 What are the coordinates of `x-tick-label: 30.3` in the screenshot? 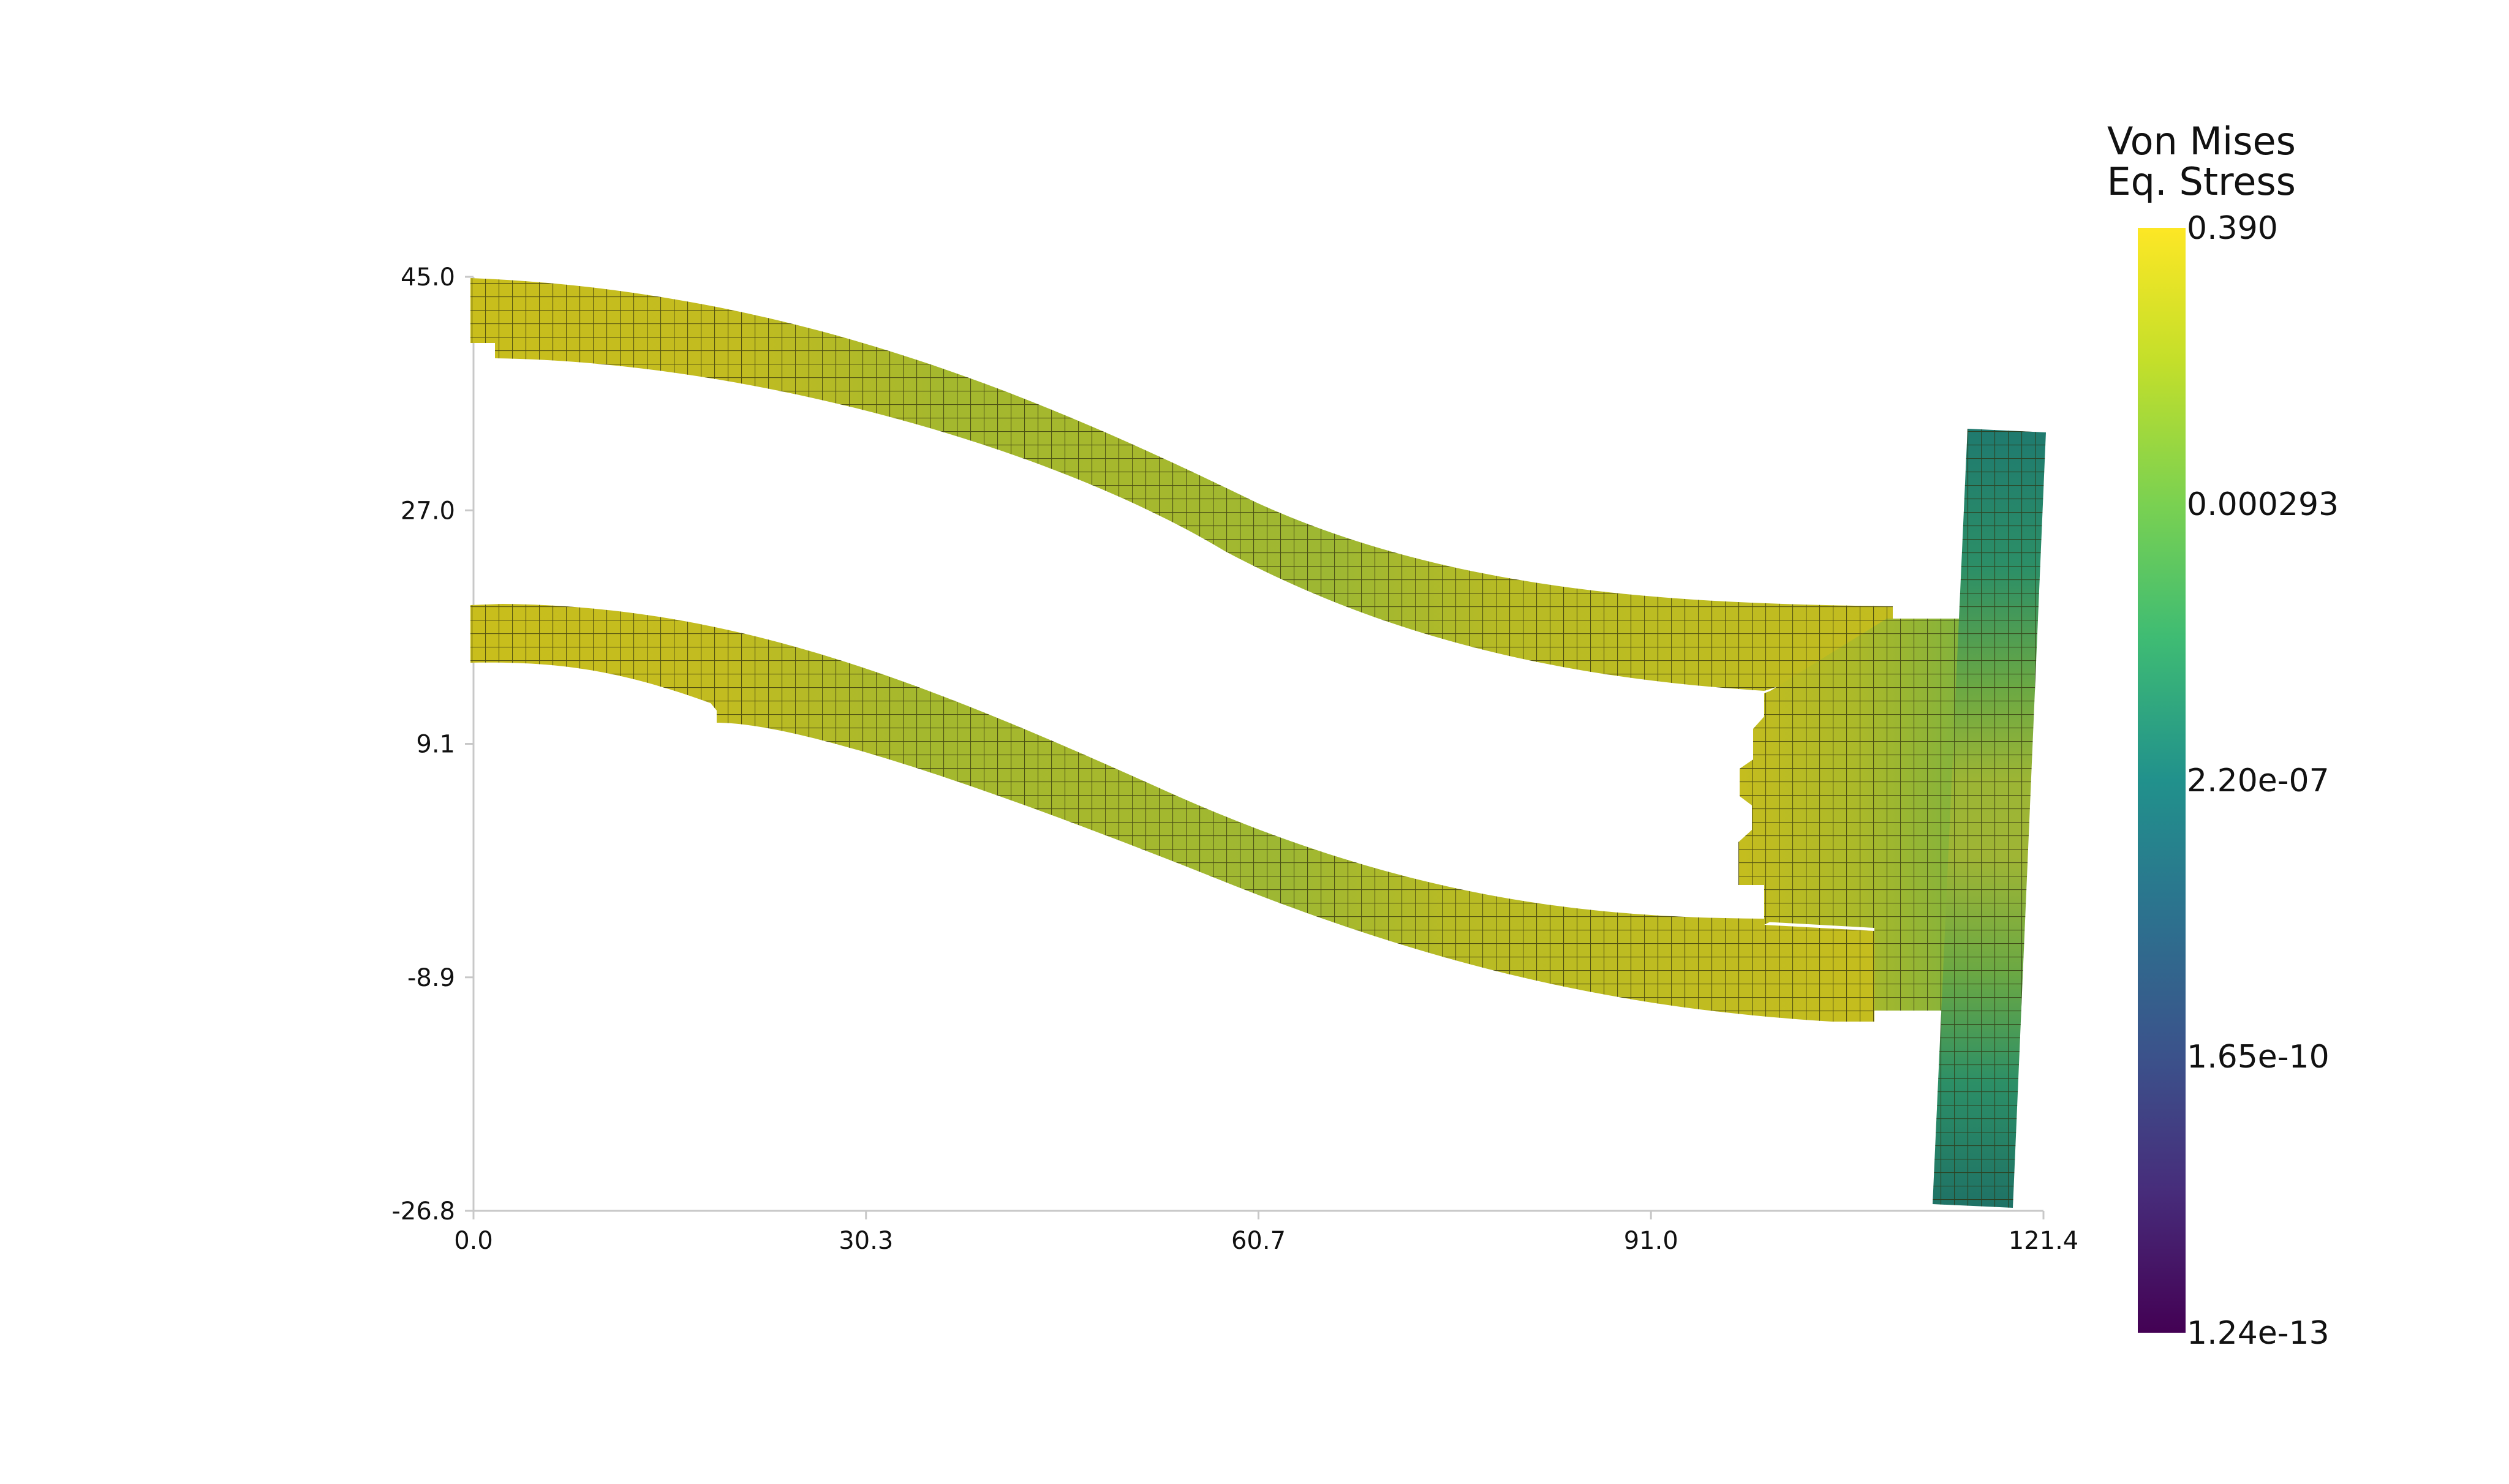 It's located at (866, 1241).